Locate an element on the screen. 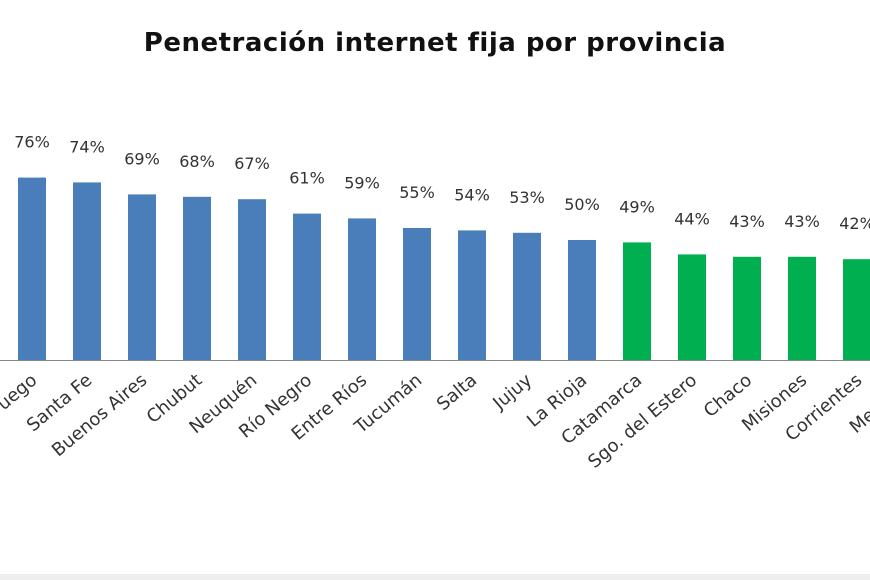 The image size is (870, 580). value-label: 42% is located at coordinates (854, 223).